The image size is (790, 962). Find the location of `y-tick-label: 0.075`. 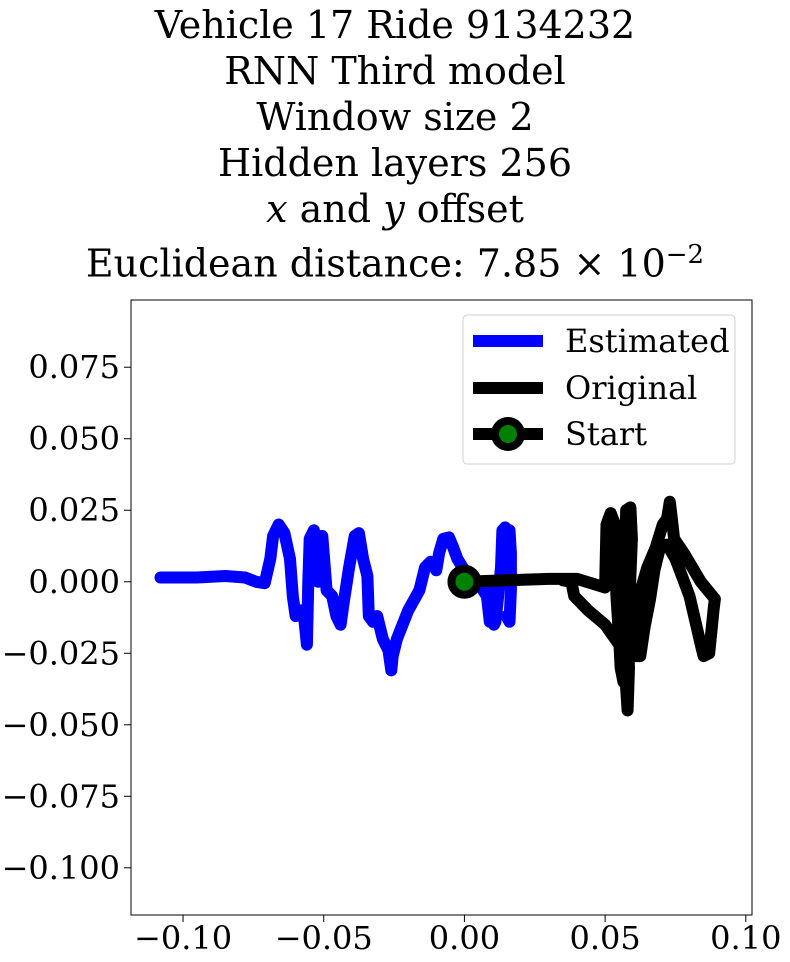

y-tick-label: 0.075 is located at coordinates (74, 367).